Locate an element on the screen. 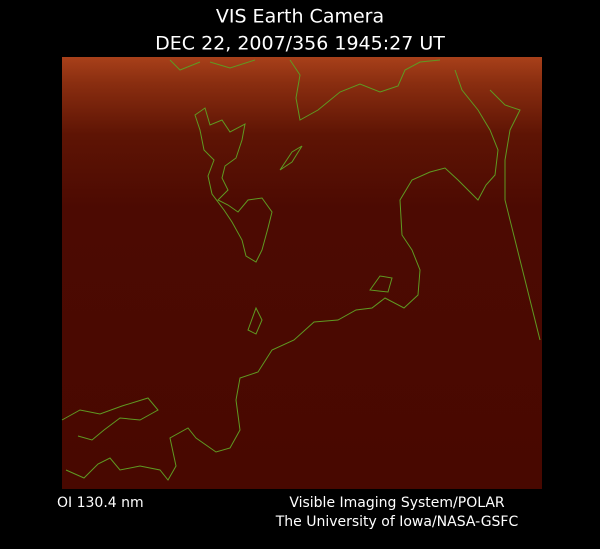 Image resolution: width=600 pixels, height=549 pixels. title: VIS Earth Camera is located at coordinates (300, 17).